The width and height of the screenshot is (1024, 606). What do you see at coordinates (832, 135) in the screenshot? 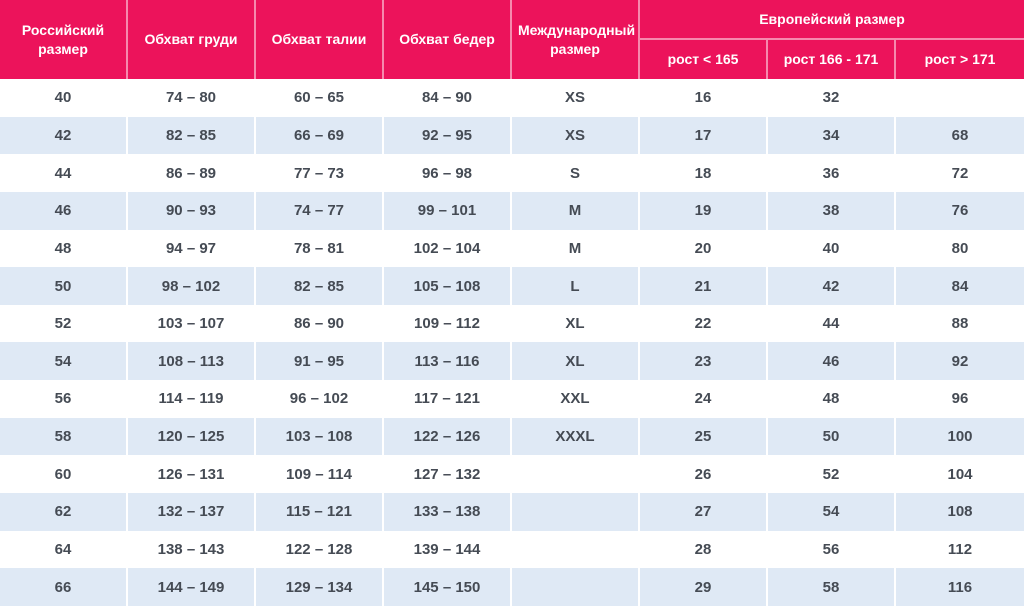
I see `table-cell: 34` at bounding box center [832, 135].